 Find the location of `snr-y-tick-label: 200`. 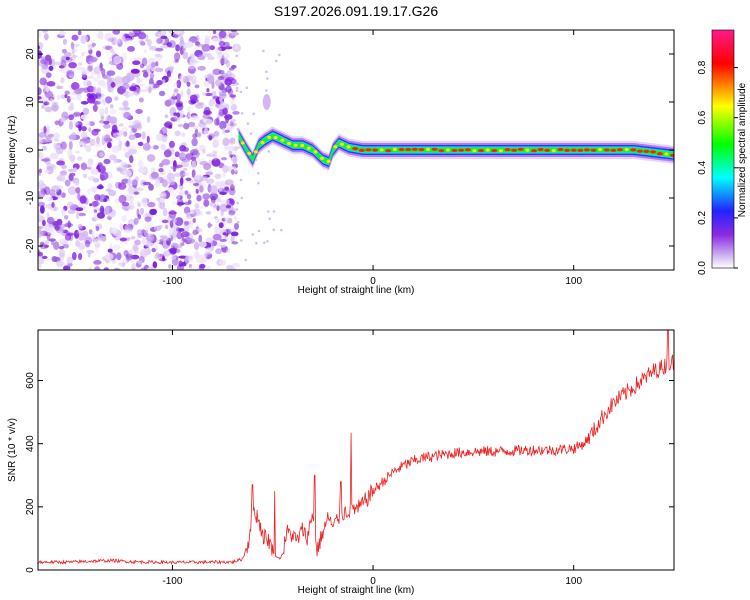

snr-y-tick-label: 200 is located at coordinates (30, 506).